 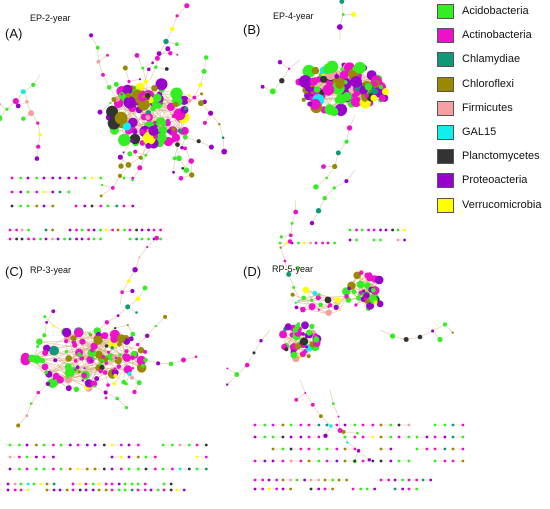 I want to click on panel-d-title: RP-5-year, so click(x=293, y=269).